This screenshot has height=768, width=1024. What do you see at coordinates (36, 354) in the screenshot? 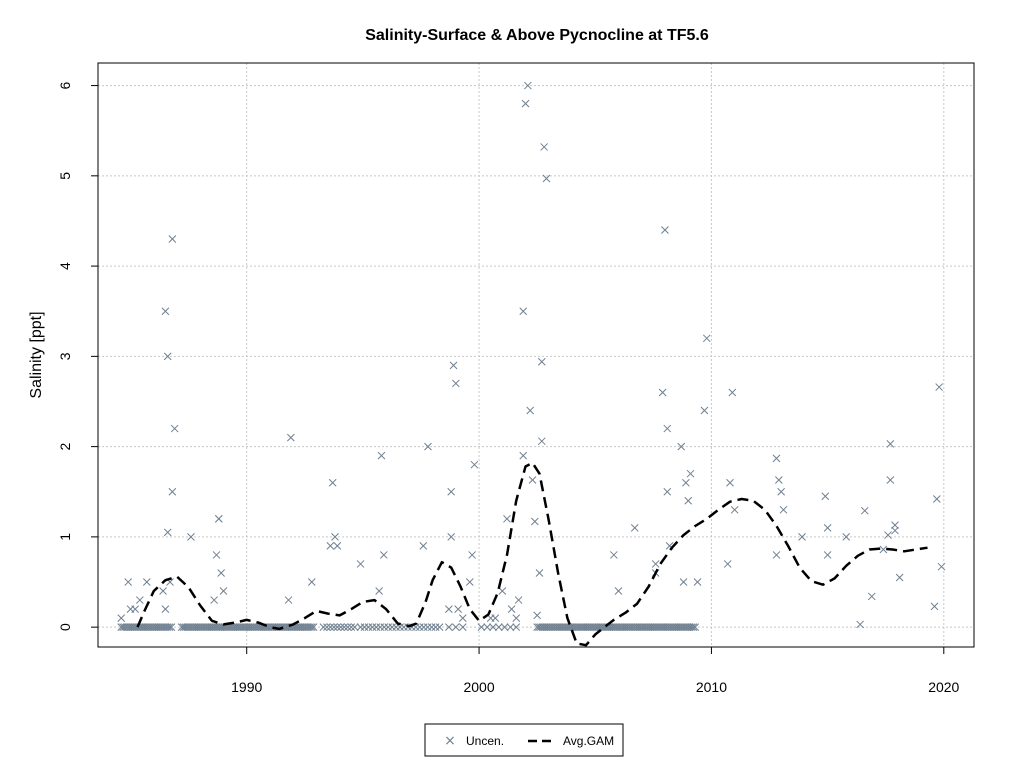
I see `y-axis-label: Salinity [ppt]` at bounding box center [36, 354].